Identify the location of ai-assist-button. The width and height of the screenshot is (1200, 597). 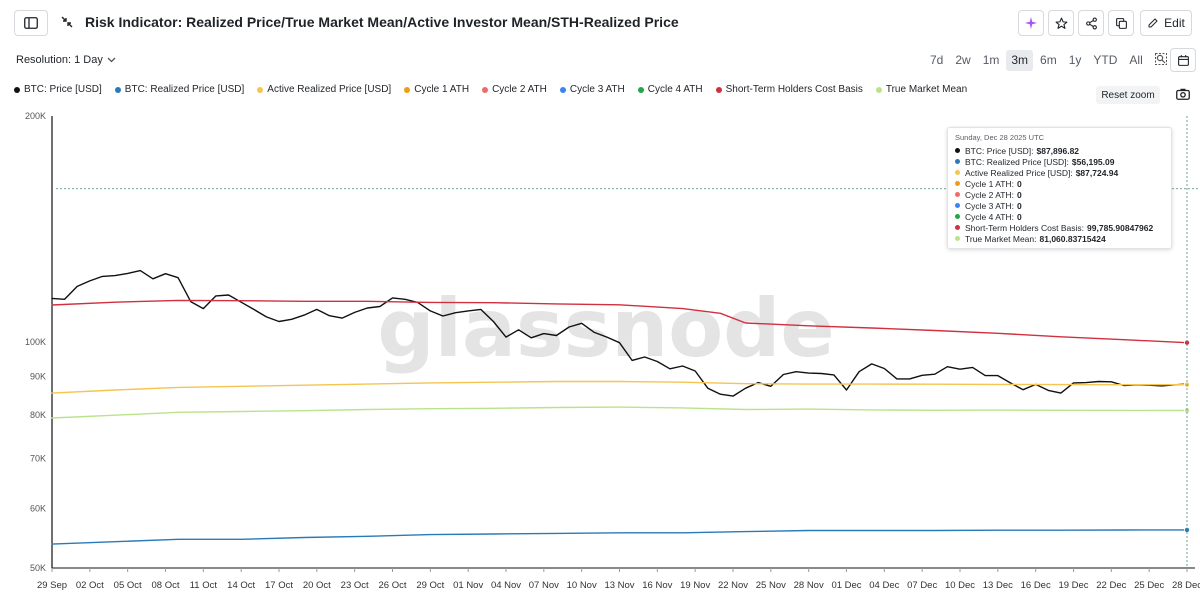
(1031, 23).